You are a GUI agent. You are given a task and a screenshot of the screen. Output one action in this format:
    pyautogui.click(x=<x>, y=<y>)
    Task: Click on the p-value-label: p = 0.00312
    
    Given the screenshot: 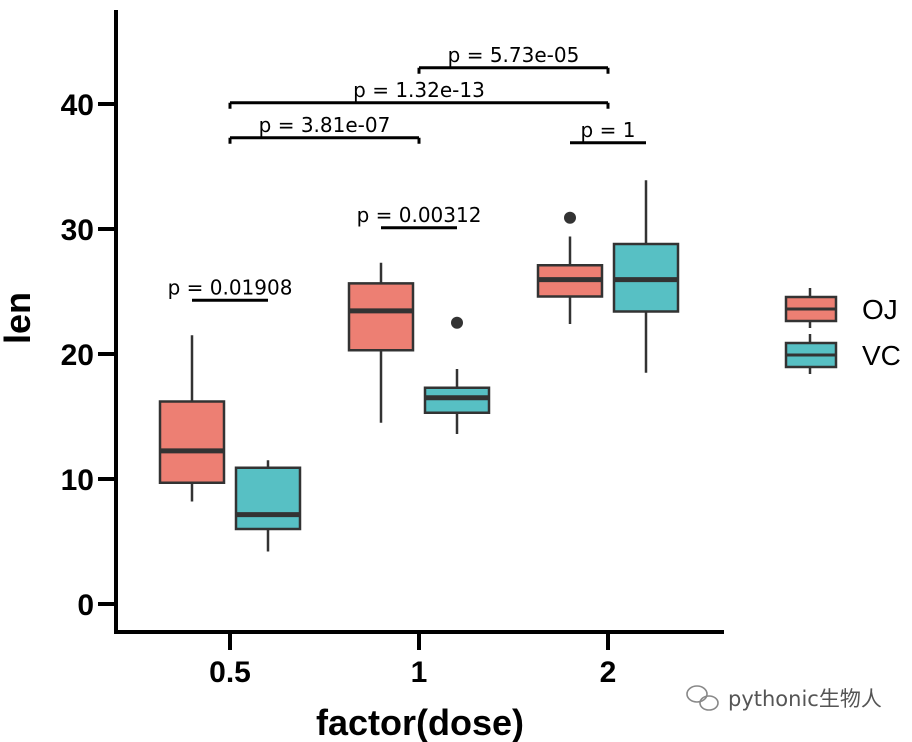 What is the action you would take?
    pyautogui.click(x=419, y=215)
    